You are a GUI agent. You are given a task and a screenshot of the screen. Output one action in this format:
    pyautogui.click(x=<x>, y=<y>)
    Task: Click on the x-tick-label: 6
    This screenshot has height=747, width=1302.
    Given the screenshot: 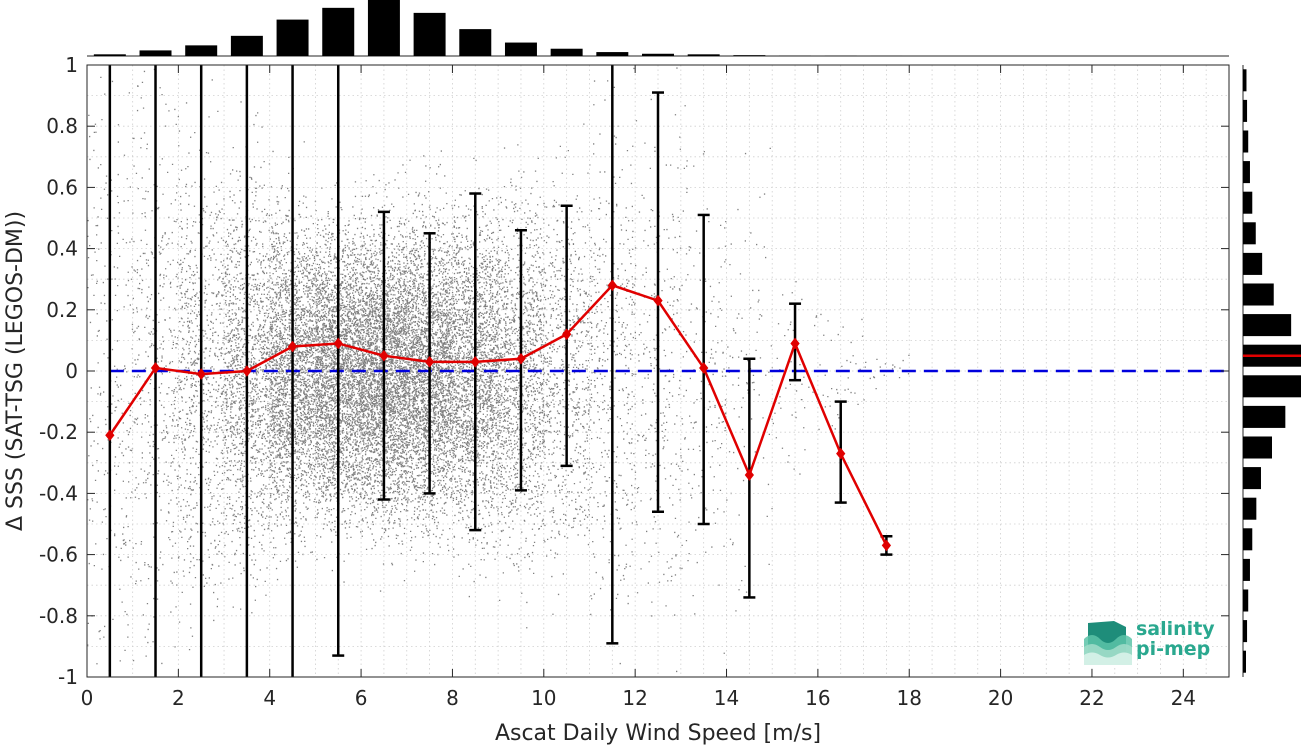 What is the action you would take?
    pyautogui.click(x=361, y=698)
    